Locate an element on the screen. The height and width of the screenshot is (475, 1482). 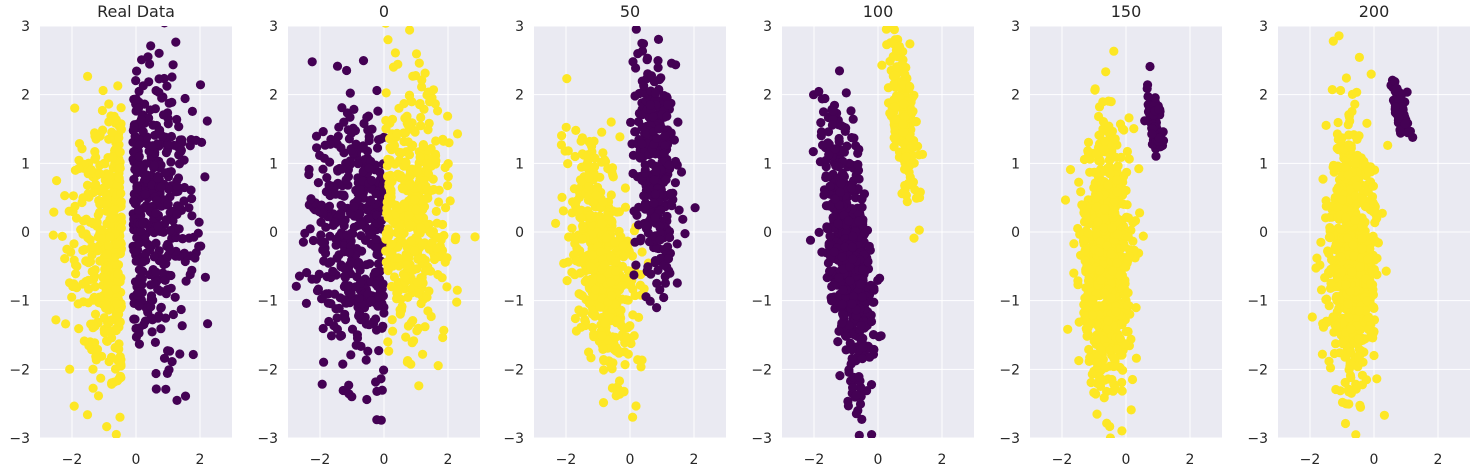
x-tick-label: 0 is located at coordinates (630, 460).